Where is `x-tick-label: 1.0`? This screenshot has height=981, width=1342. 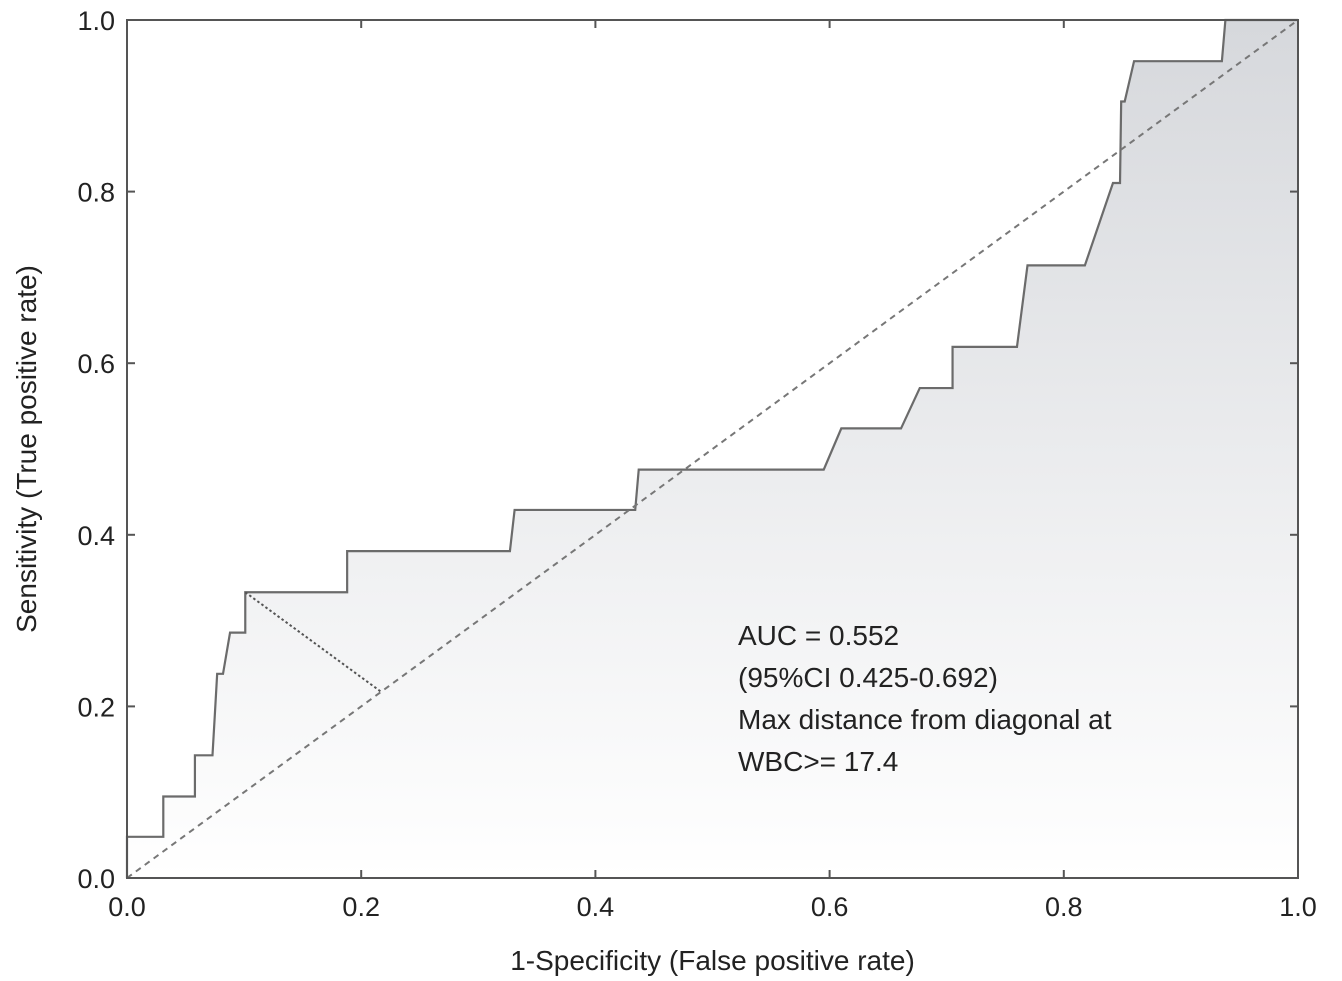 x-tick-label: 1.0 is located at coordinates (1298, 907).